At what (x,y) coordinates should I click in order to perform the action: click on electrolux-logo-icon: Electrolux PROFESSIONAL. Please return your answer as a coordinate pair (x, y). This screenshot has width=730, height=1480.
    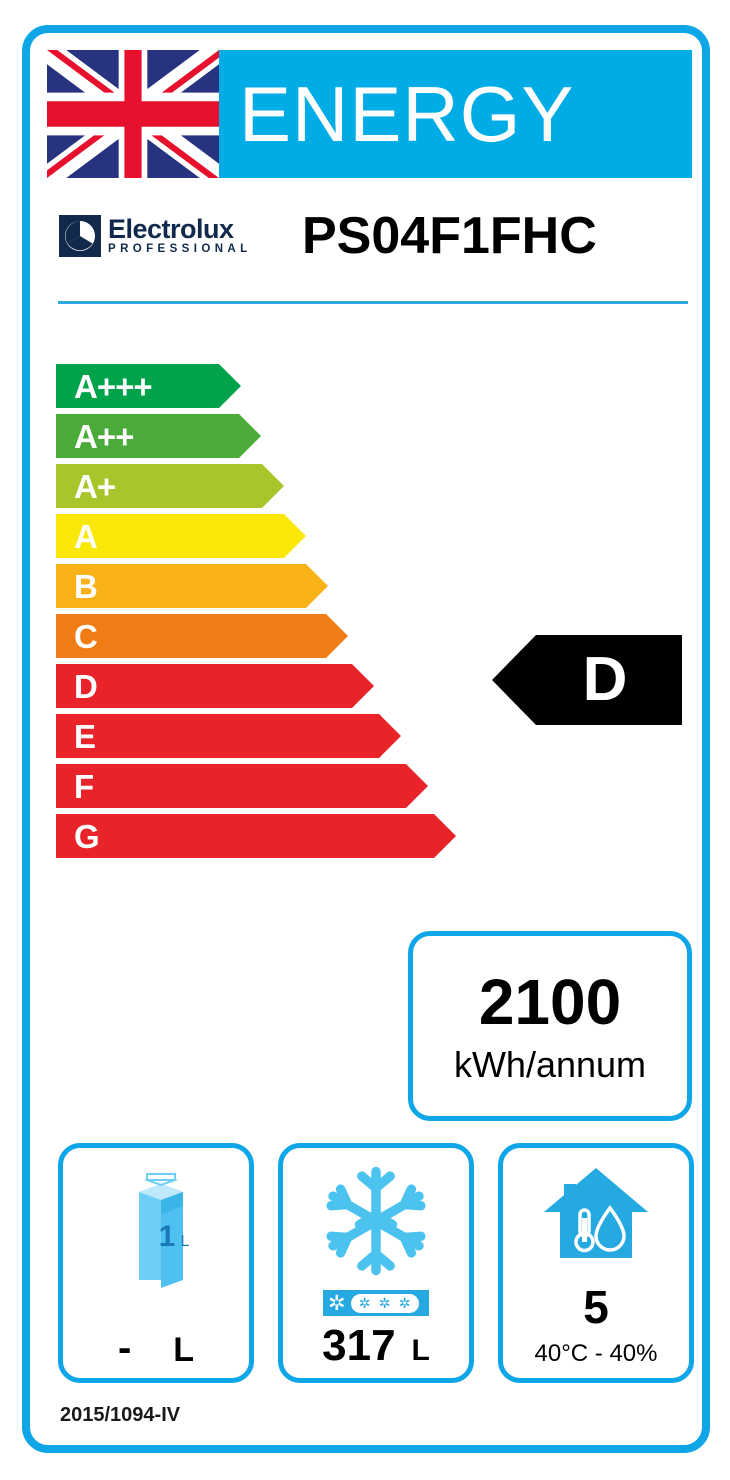
    Looking at the image, I should click on (155, 235).